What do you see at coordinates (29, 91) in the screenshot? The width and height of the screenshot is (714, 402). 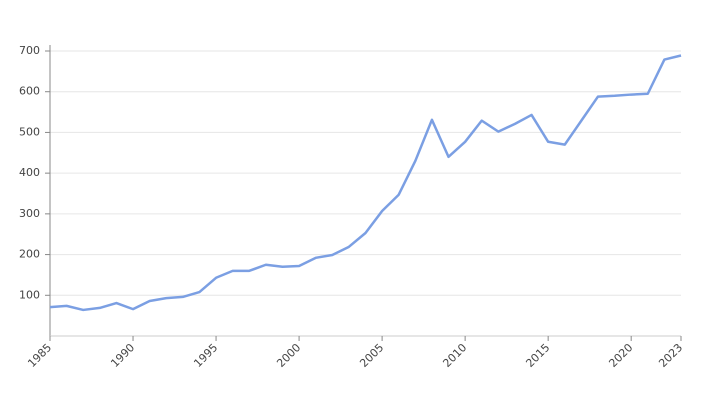 I see `y-tick-label: 600` at bounding box center [29, 91].